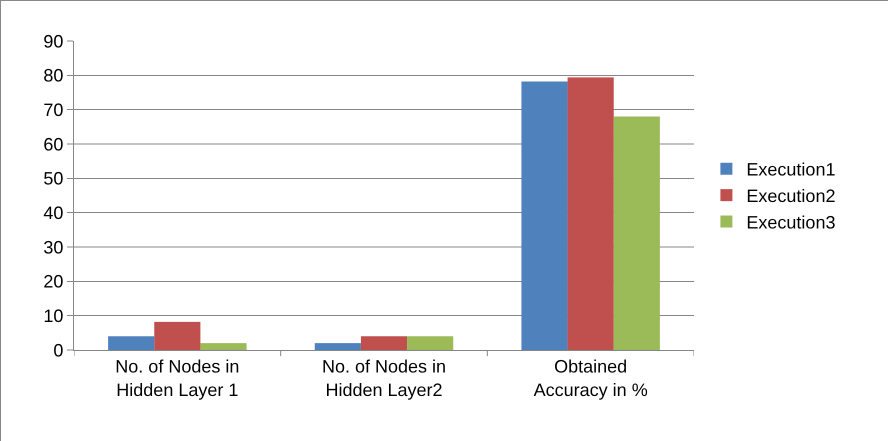 This screenshot has width=888, height=441. I want to click on y-tick-label: 10, so click(53, 316).